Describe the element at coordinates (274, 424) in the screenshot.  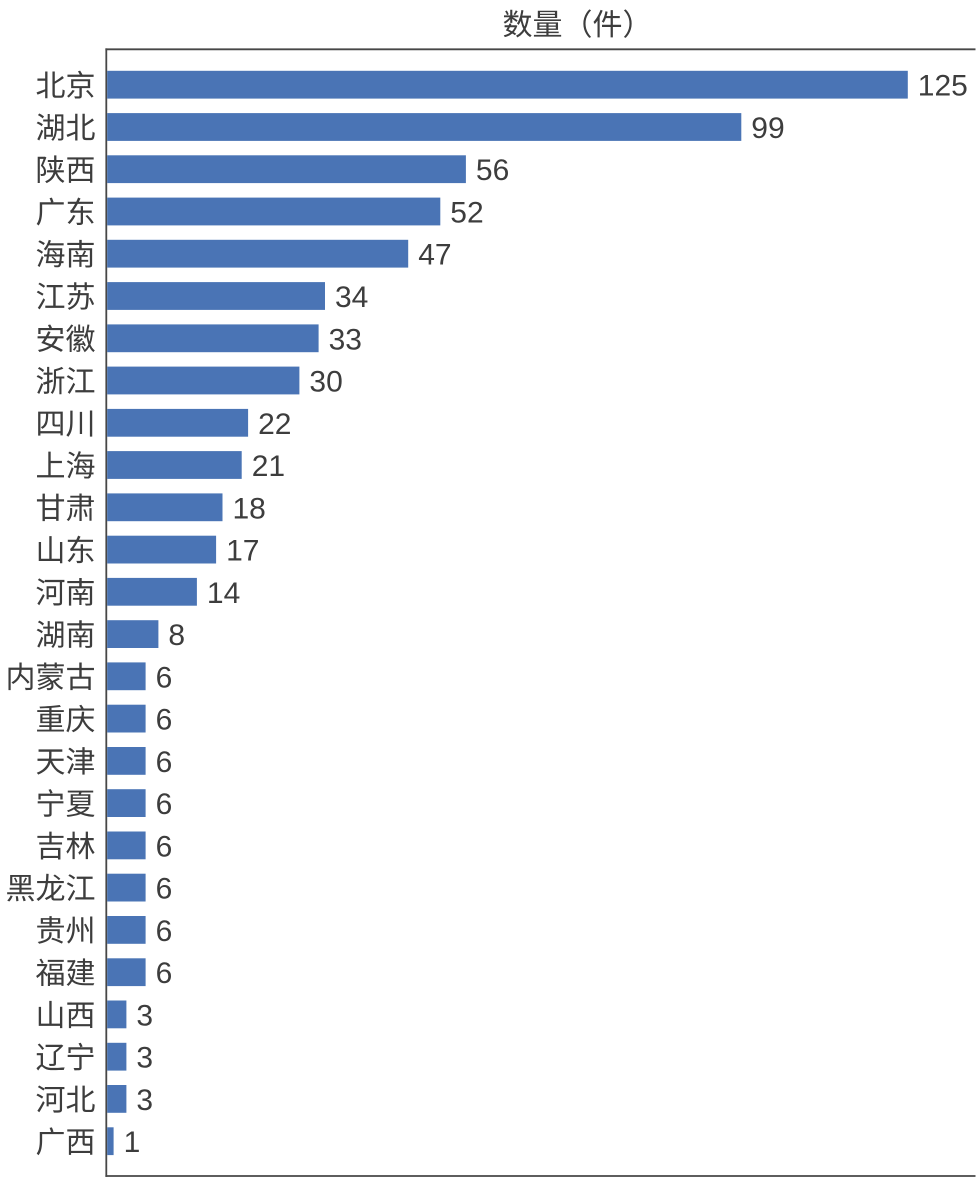
I see `svg-text: 22` at that location.